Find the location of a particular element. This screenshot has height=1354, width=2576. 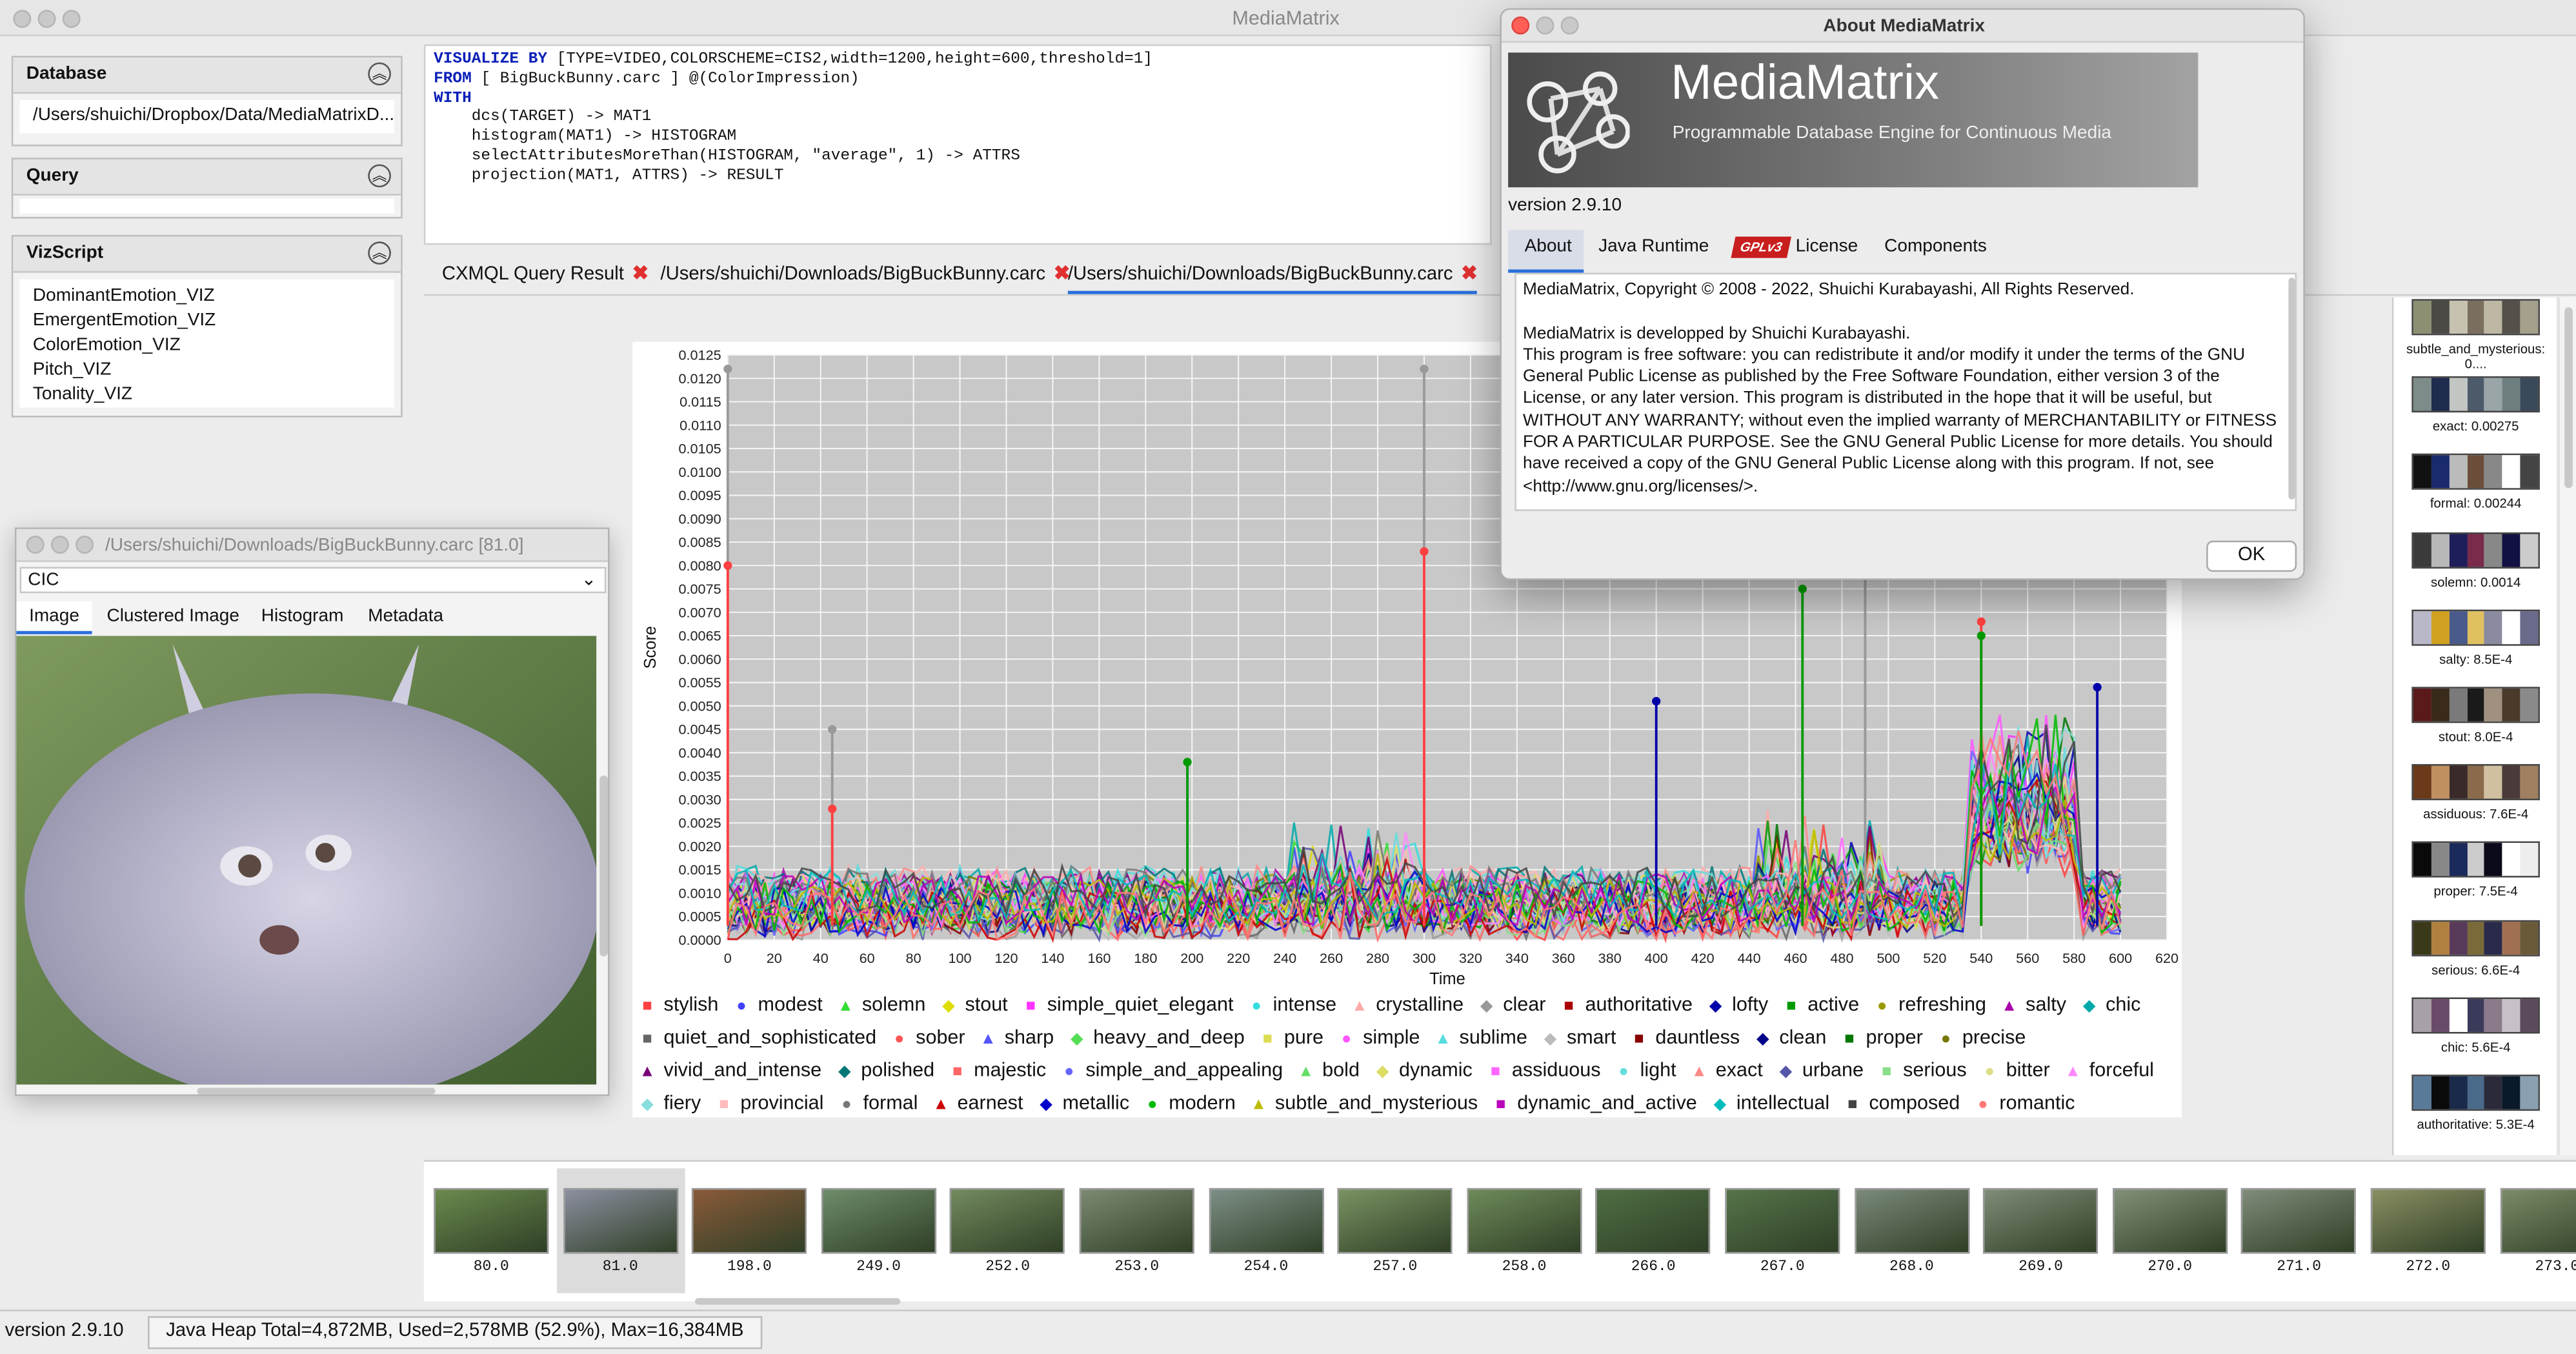

vizscript-panel-header: VizScript ︽ is located at coordinates (207, 254).